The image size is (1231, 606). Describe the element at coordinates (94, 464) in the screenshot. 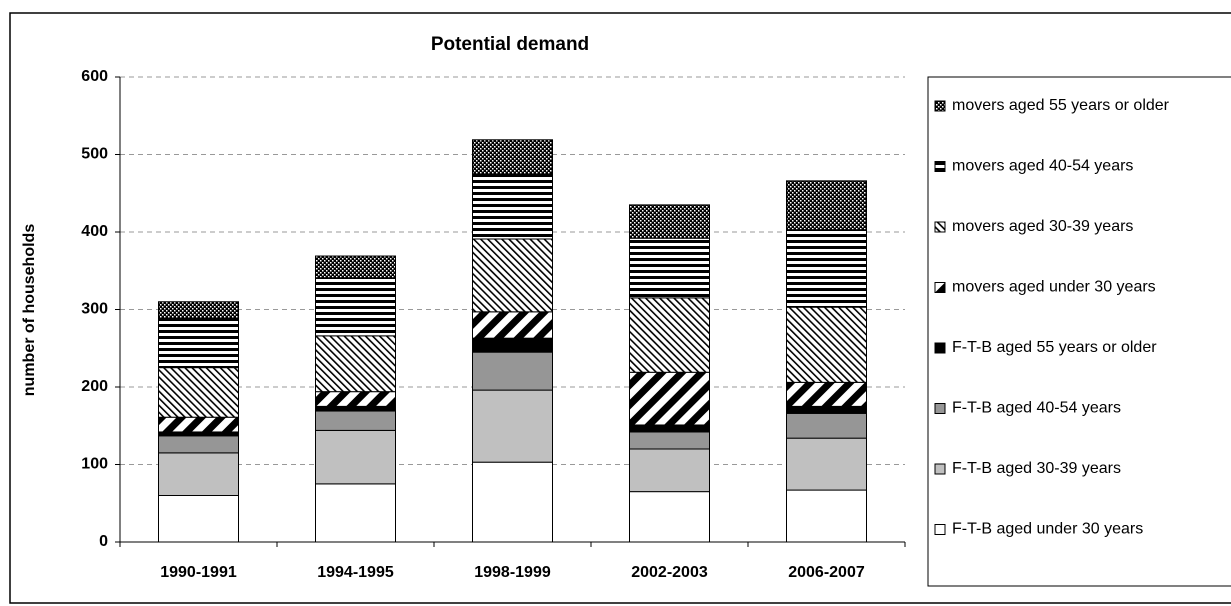

I see `y-tick-label: 100` at that location.